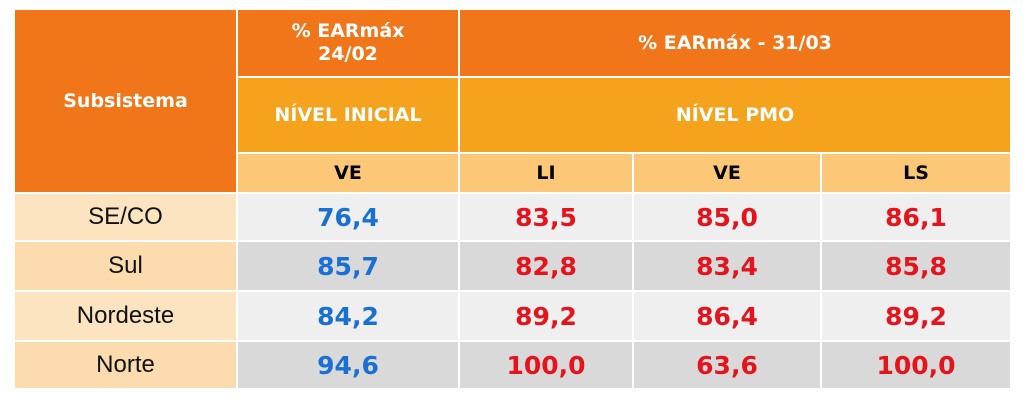  Describe the element at coordinates (916, 217) in the screenshot. I see `value: 86,1` at that location.